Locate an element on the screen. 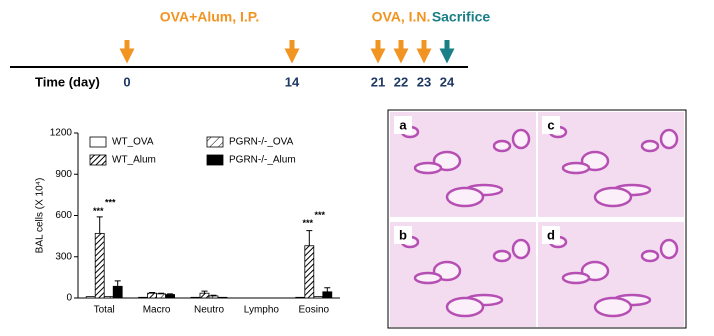  panel-label: a is located at coordinates (403, 124).